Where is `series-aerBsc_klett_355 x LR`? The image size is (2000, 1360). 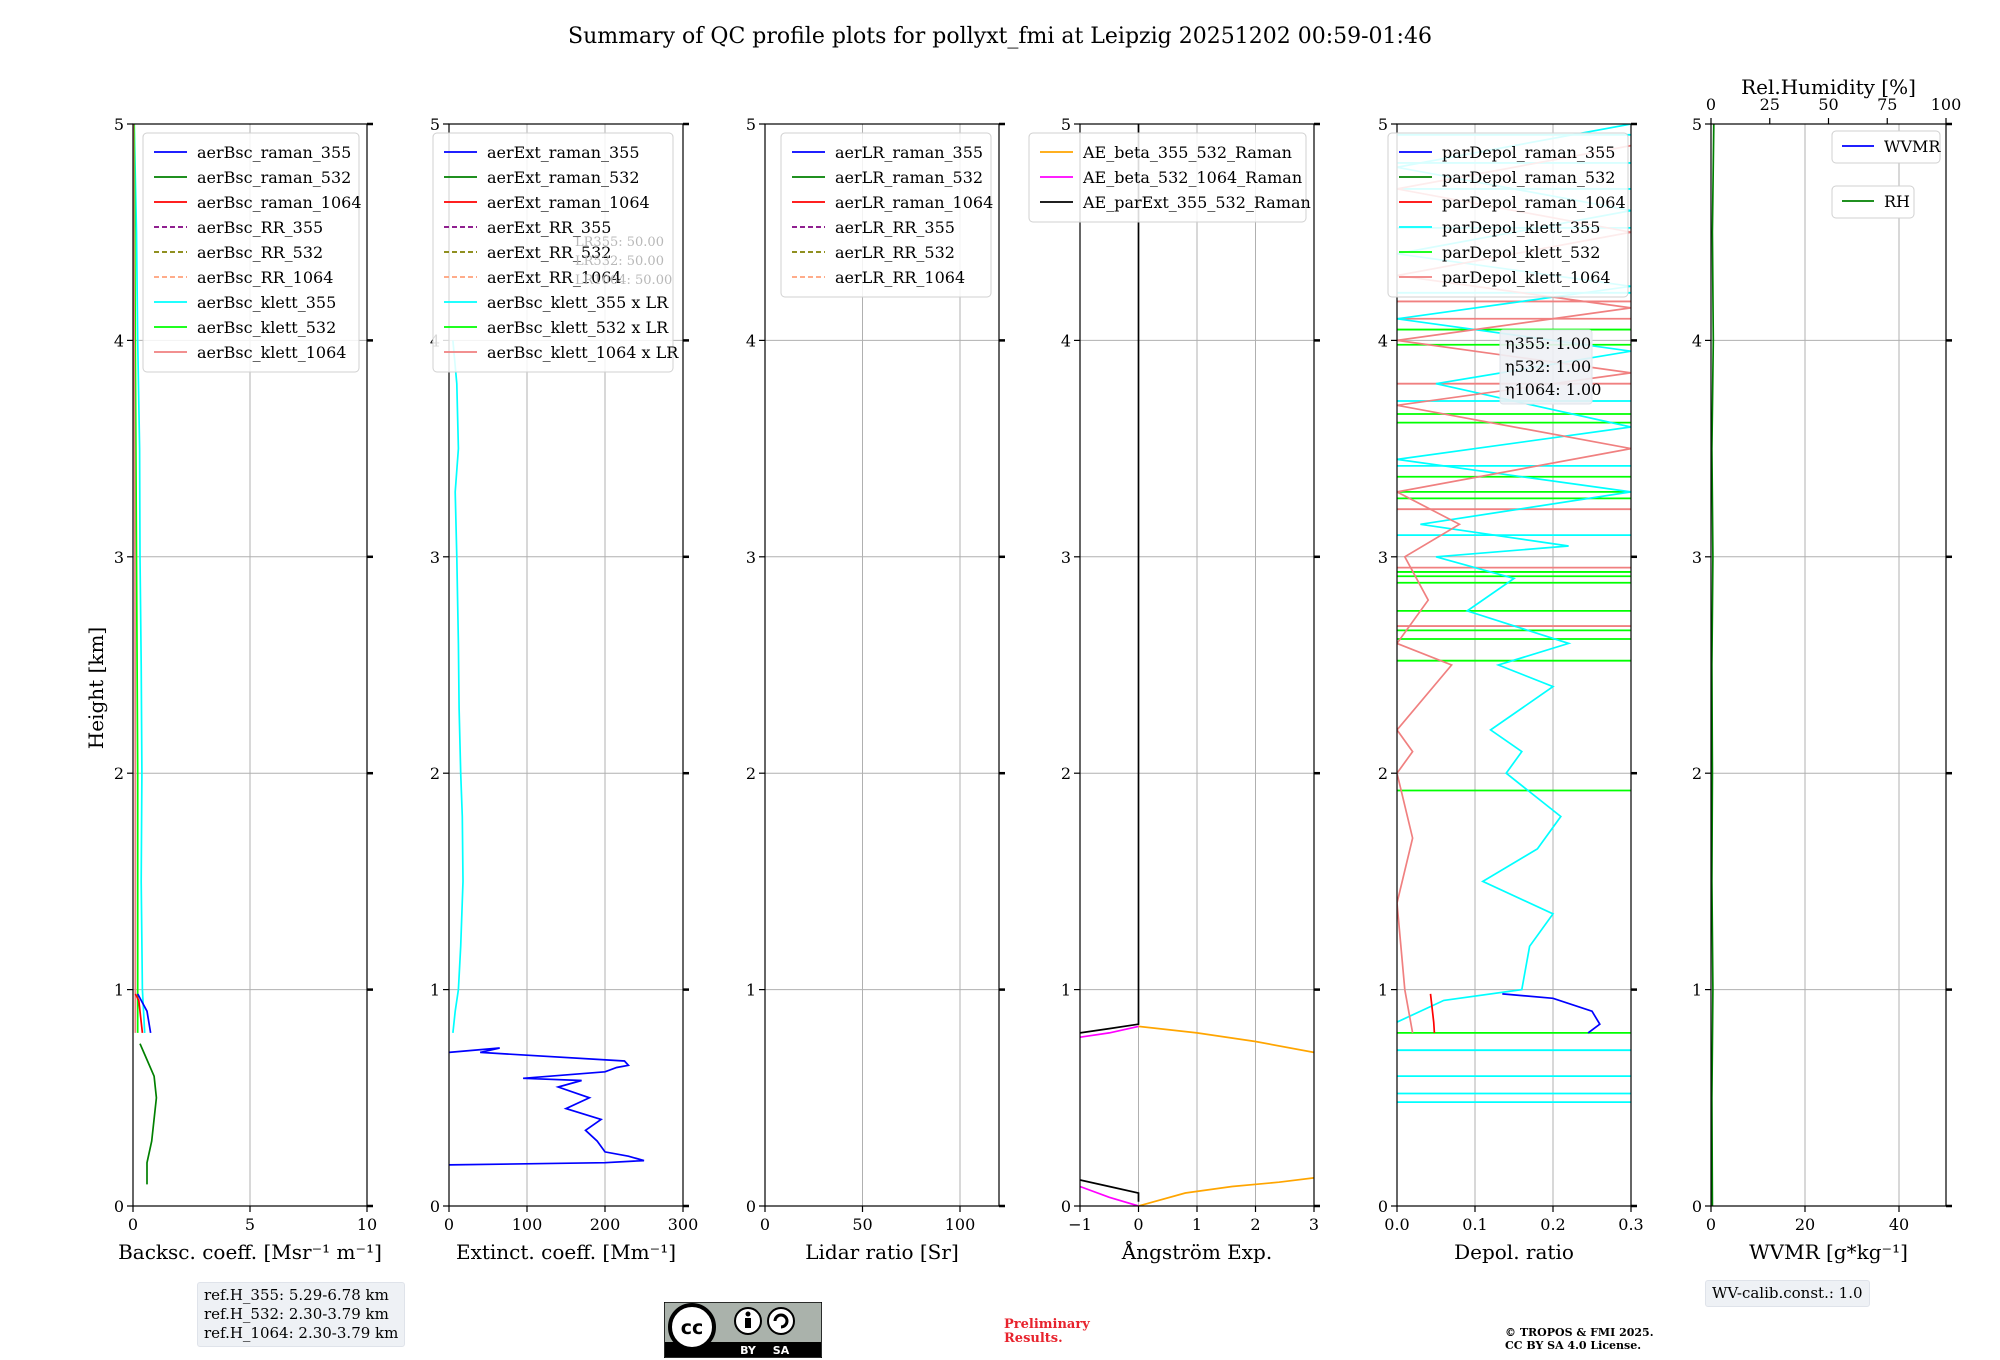
series-aerBsc_klett_355 x LR is located at coordinates (458, 686).